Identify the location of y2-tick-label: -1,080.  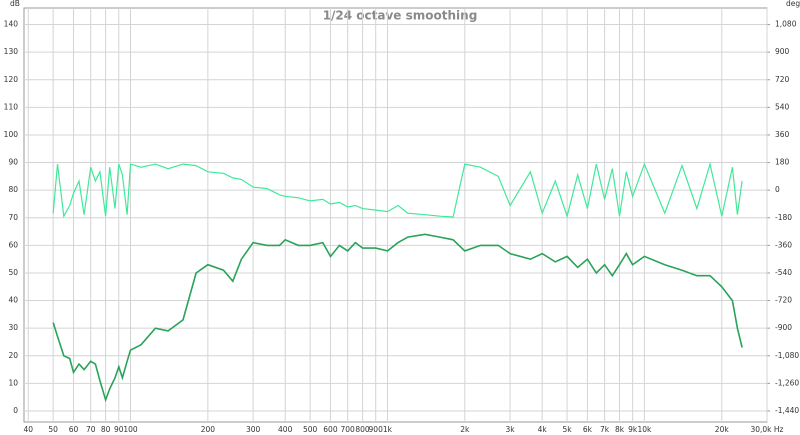
(787, 355).